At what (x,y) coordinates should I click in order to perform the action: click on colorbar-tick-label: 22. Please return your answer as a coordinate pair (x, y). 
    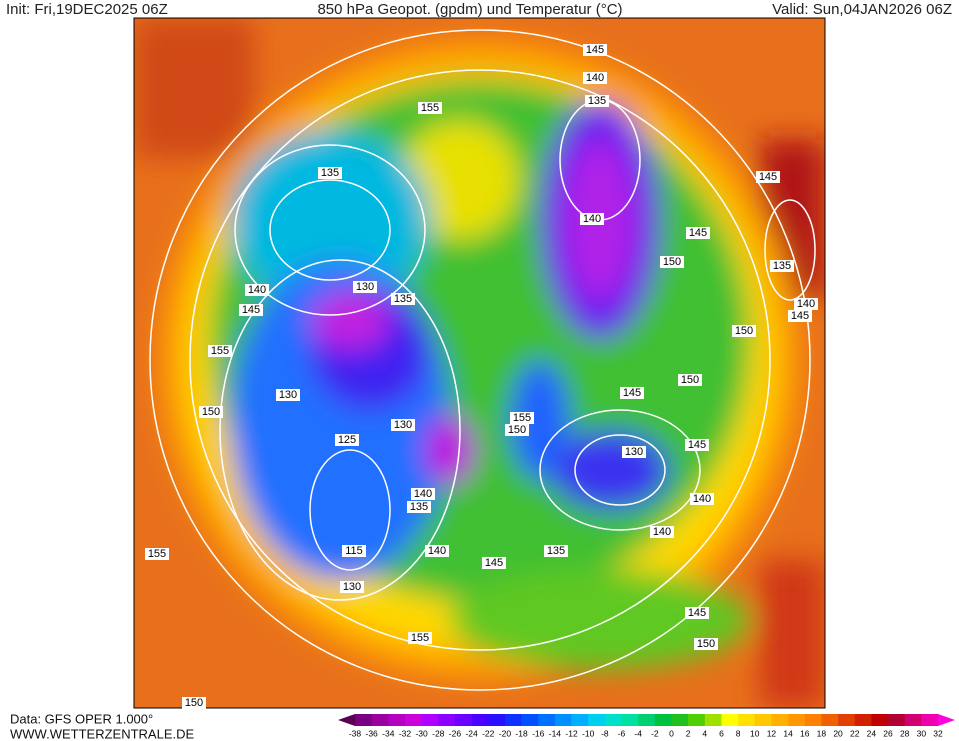
    Looking at the image, I should click on (855, 733).